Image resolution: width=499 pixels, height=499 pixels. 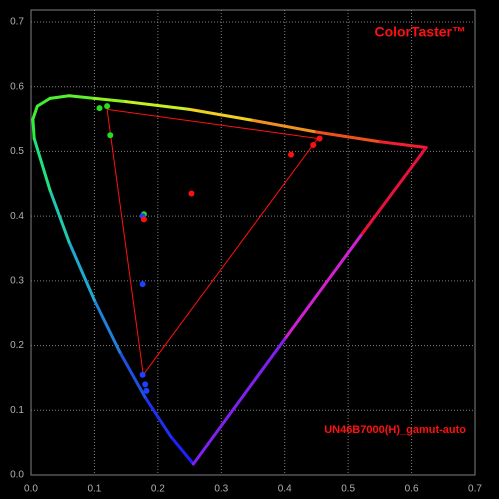 What do you see at coordinates (158, 489) in the screenshot?
I see `x-tick-label: 0.2` at bounding box center [158, 489].